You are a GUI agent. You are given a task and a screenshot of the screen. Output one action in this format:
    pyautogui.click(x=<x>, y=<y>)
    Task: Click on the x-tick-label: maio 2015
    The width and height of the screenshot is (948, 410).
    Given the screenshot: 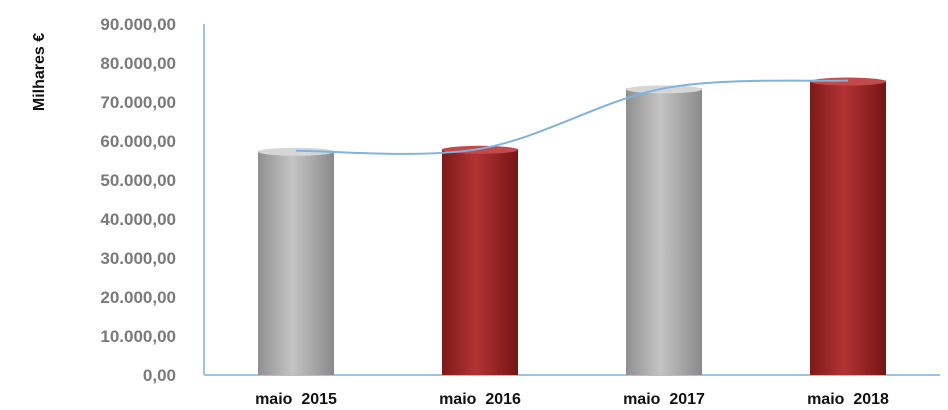 What is the action you would take?
    pyautogui.click(x=296, y=399)
    